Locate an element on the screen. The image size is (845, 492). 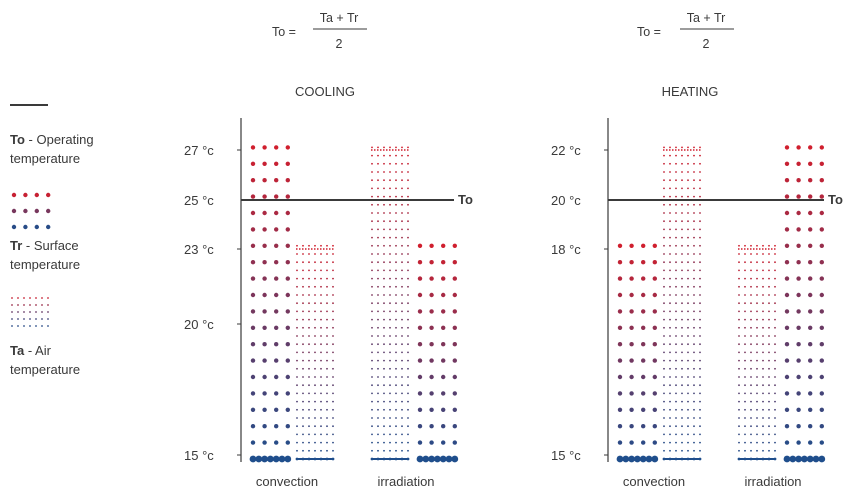
formula-heating: To = Ta + Tr 2 is located at coordinates (685, 31).